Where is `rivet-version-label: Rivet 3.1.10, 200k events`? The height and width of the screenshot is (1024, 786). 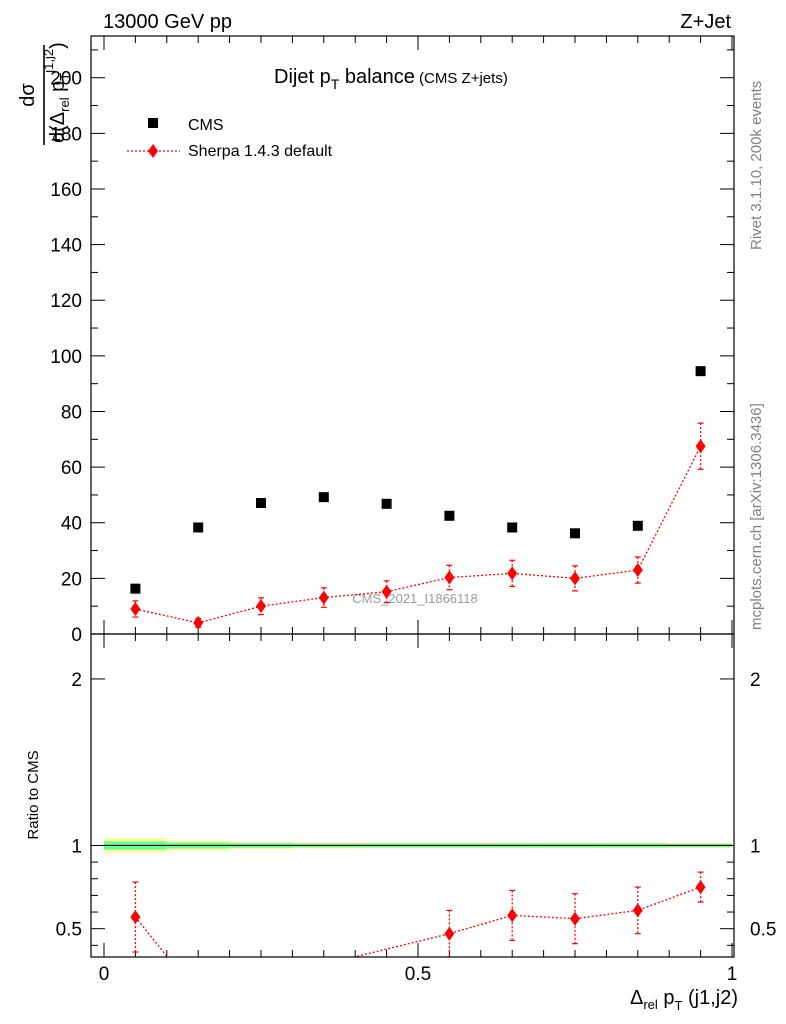
rivet-version-label: Rivet 3.1.10, 200k events is located at coordinates (756, 165).